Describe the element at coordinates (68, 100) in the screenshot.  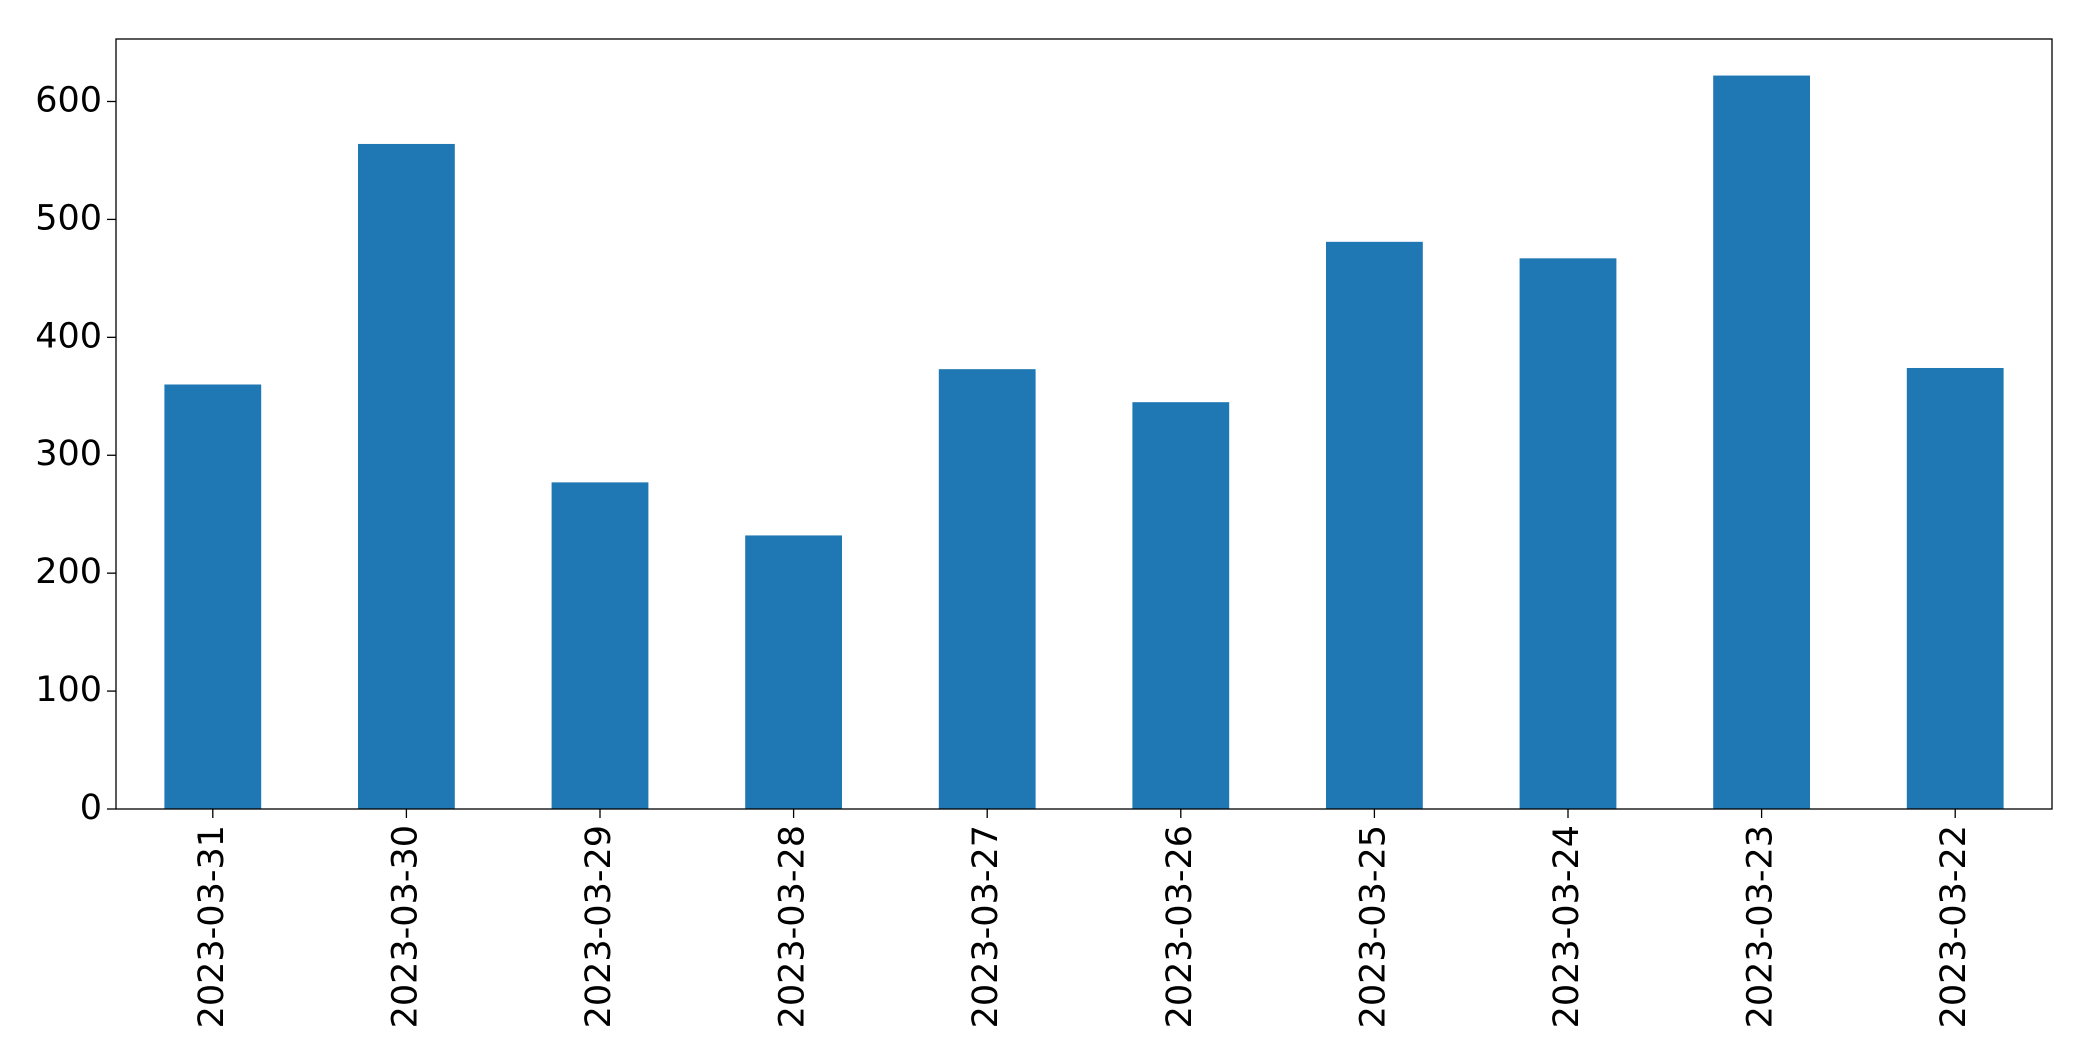
I see `y-tick-label: 600` at that location.